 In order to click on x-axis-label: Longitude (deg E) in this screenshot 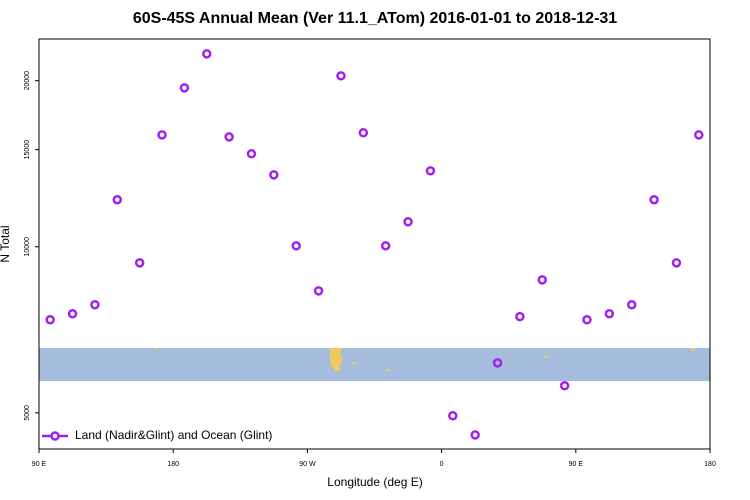, I will do `click(374, 482)`.